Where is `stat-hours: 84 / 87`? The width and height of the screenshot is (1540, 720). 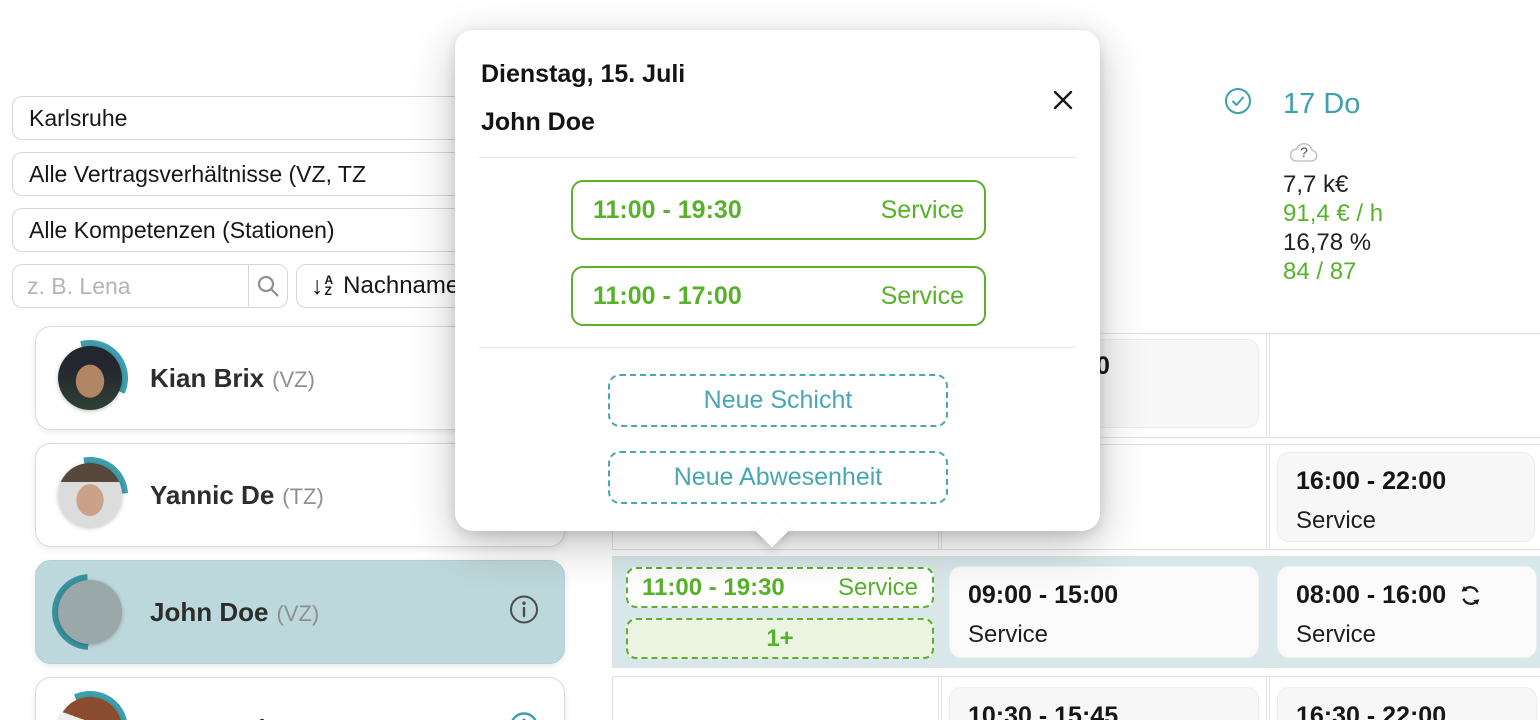 stat-hours: 84 / 87 is located at coordinates (1320, 271).